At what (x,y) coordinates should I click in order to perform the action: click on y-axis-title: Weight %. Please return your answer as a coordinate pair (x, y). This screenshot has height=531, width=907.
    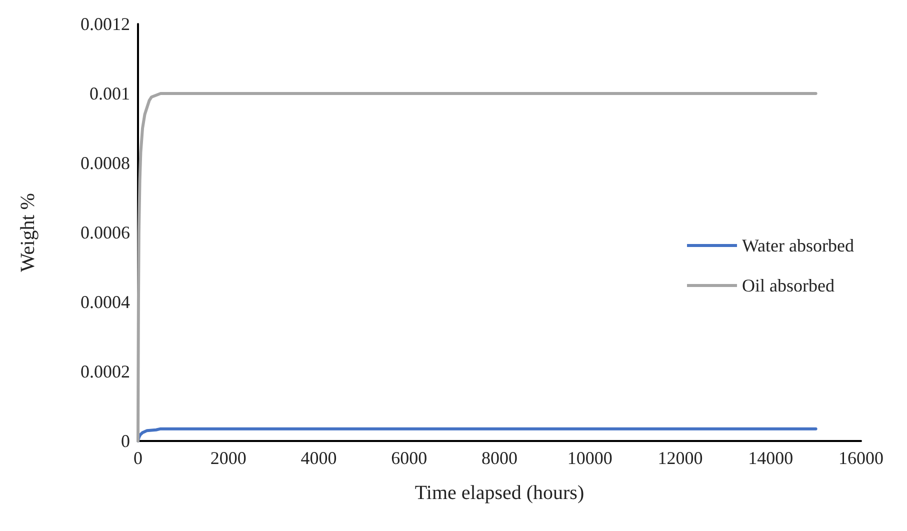
    Looking at the image, I should click on (28, 232).